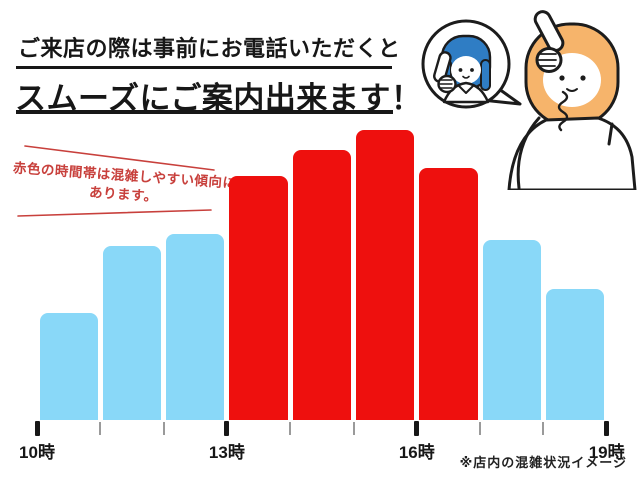 The width and height of the screenshot is (640, 480). I want to click on customer-body, so click(572, 153).